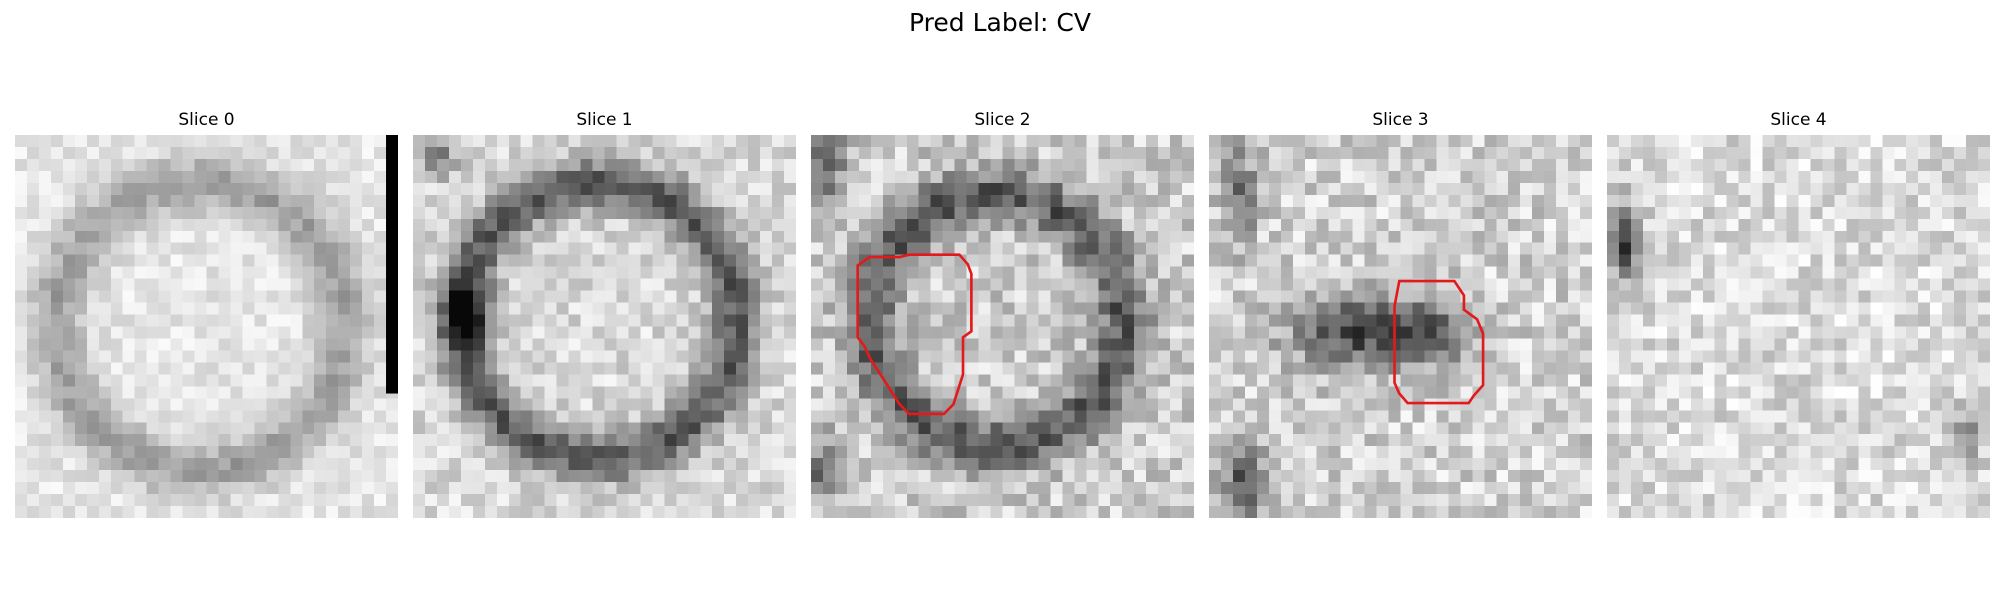 This screenshot has width=2000, height=600. I want to click on dark-bar-artifact, so click(392, 264).